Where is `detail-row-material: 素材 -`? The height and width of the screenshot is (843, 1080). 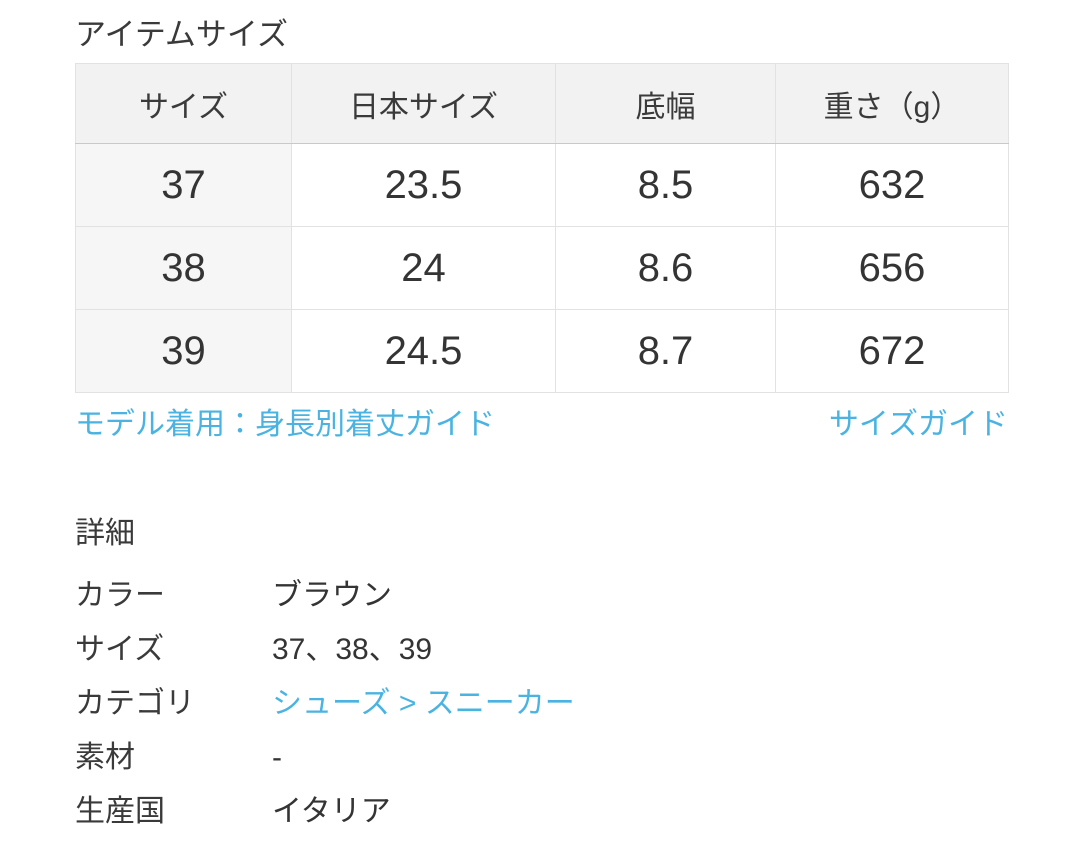 detail-row-material: 素材 - is located at coordinates (541, 768).